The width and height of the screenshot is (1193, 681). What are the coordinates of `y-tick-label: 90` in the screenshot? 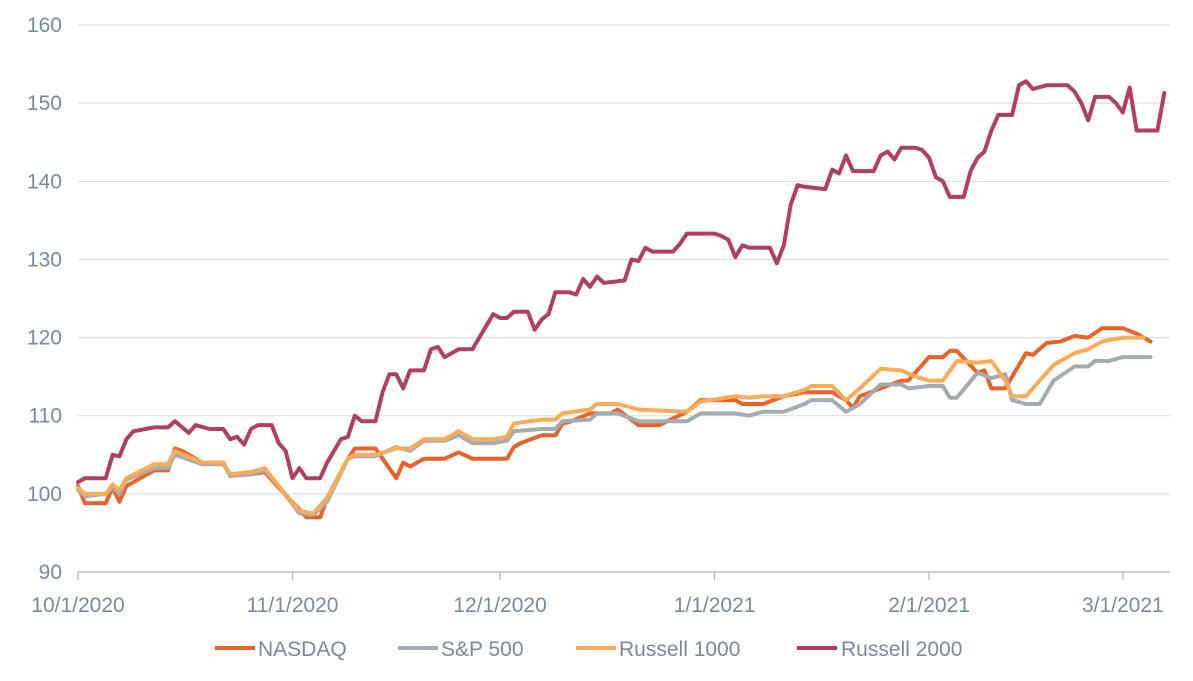 It's located at (50, 572).